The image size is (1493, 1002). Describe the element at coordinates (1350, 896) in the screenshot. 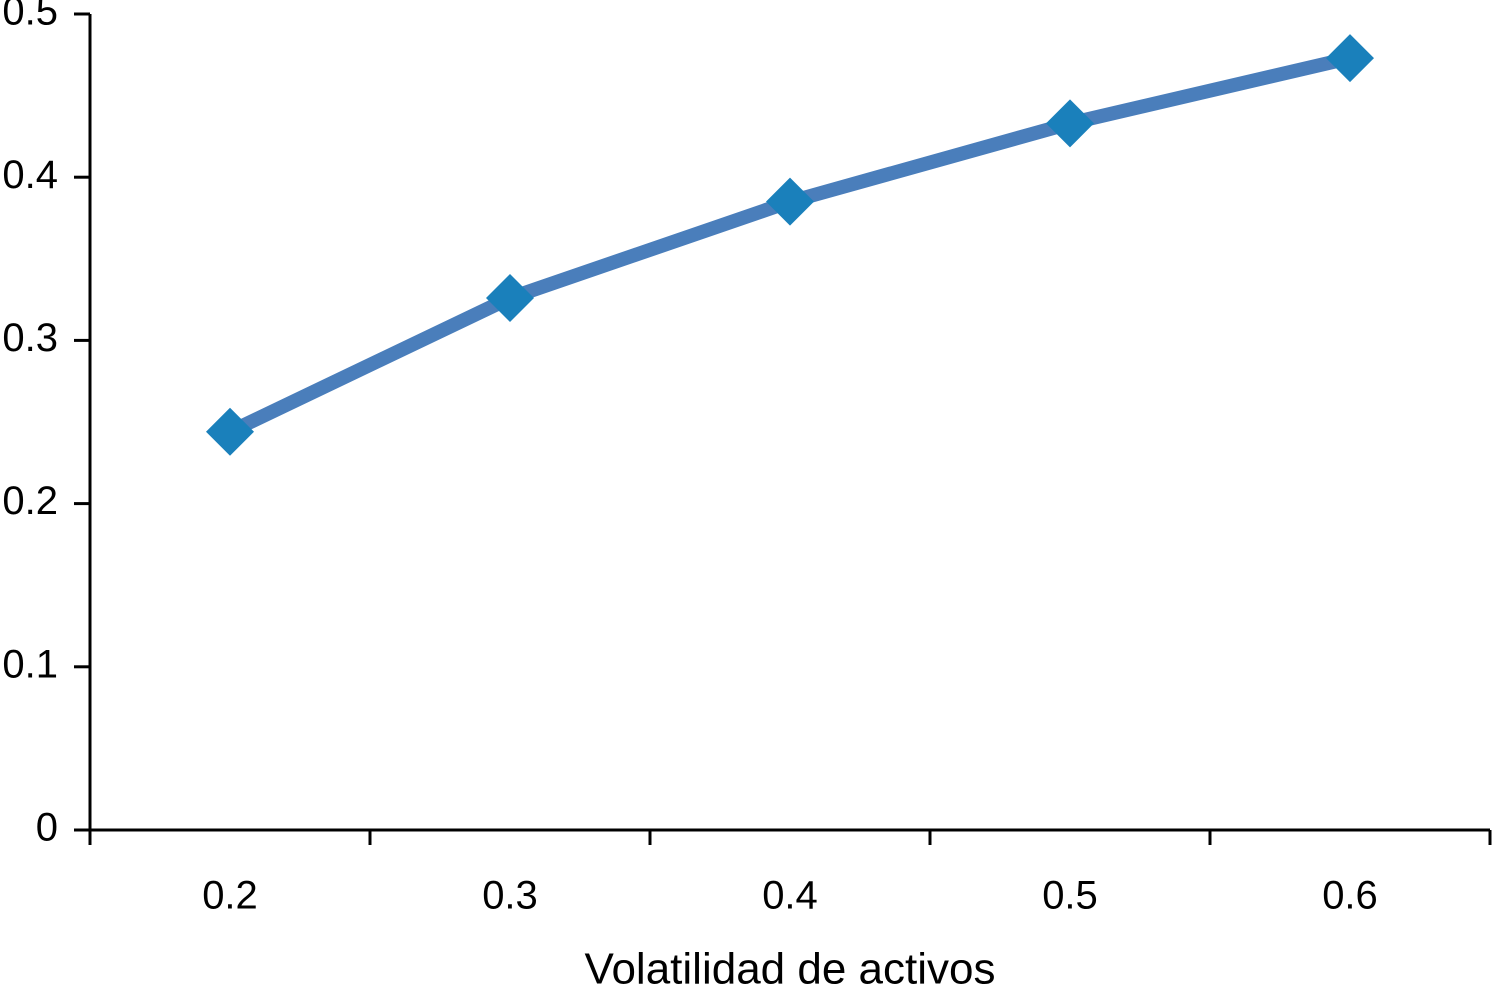

I see `x-tick-label: 0.6` at that location.